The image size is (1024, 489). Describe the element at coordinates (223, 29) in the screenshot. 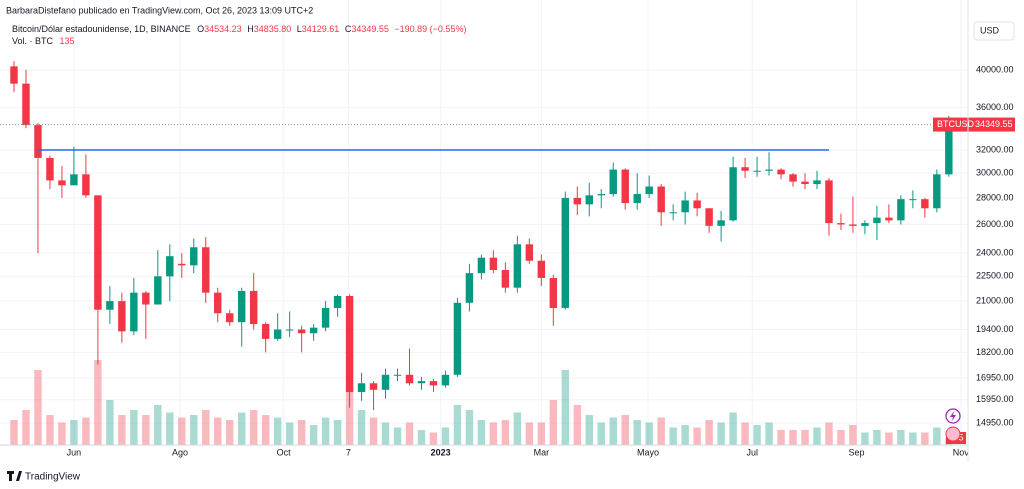

I see `ohlc-value: 34534.23` at that location.